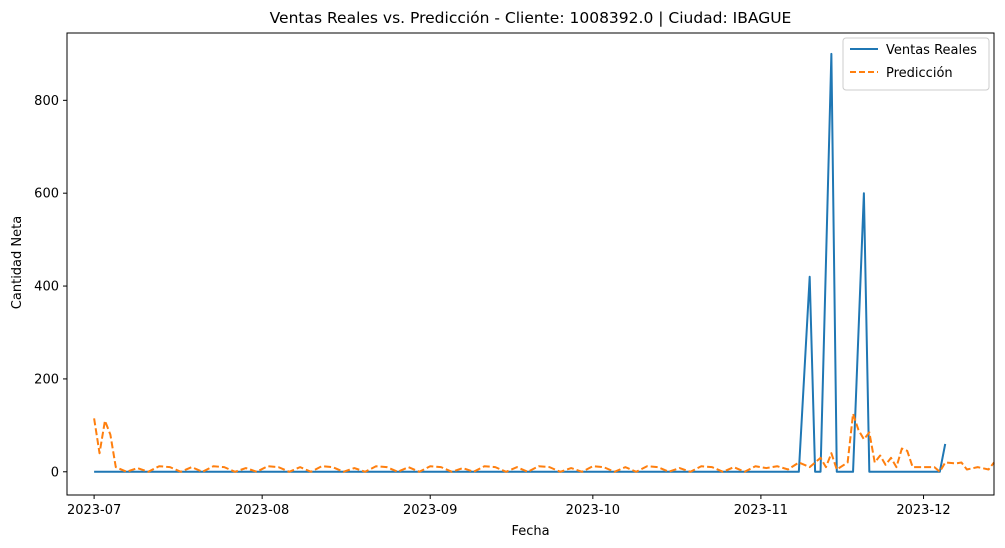  I want to click on x-tick-label: 2023-10, so click(593, 510).